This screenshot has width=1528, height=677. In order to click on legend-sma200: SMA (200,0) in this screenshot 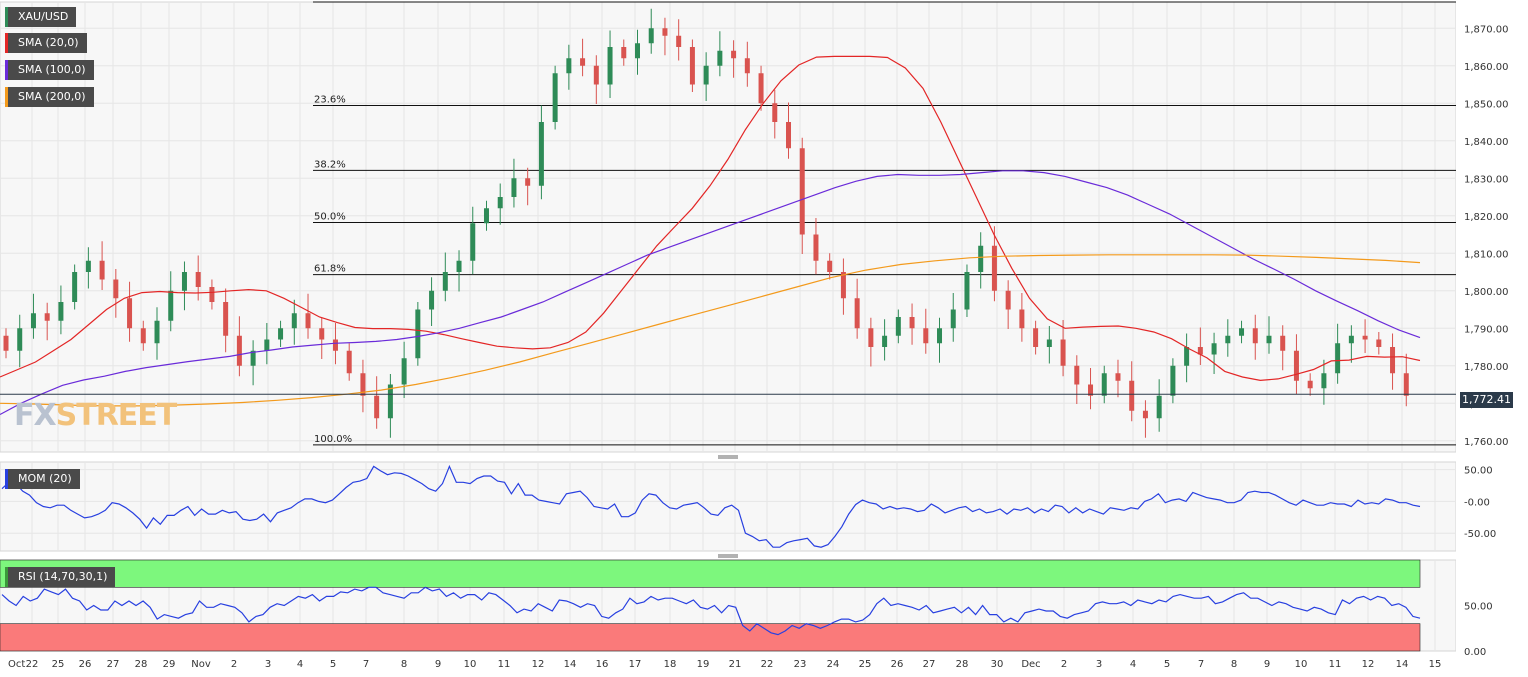, I will do `click(49, 97)`.